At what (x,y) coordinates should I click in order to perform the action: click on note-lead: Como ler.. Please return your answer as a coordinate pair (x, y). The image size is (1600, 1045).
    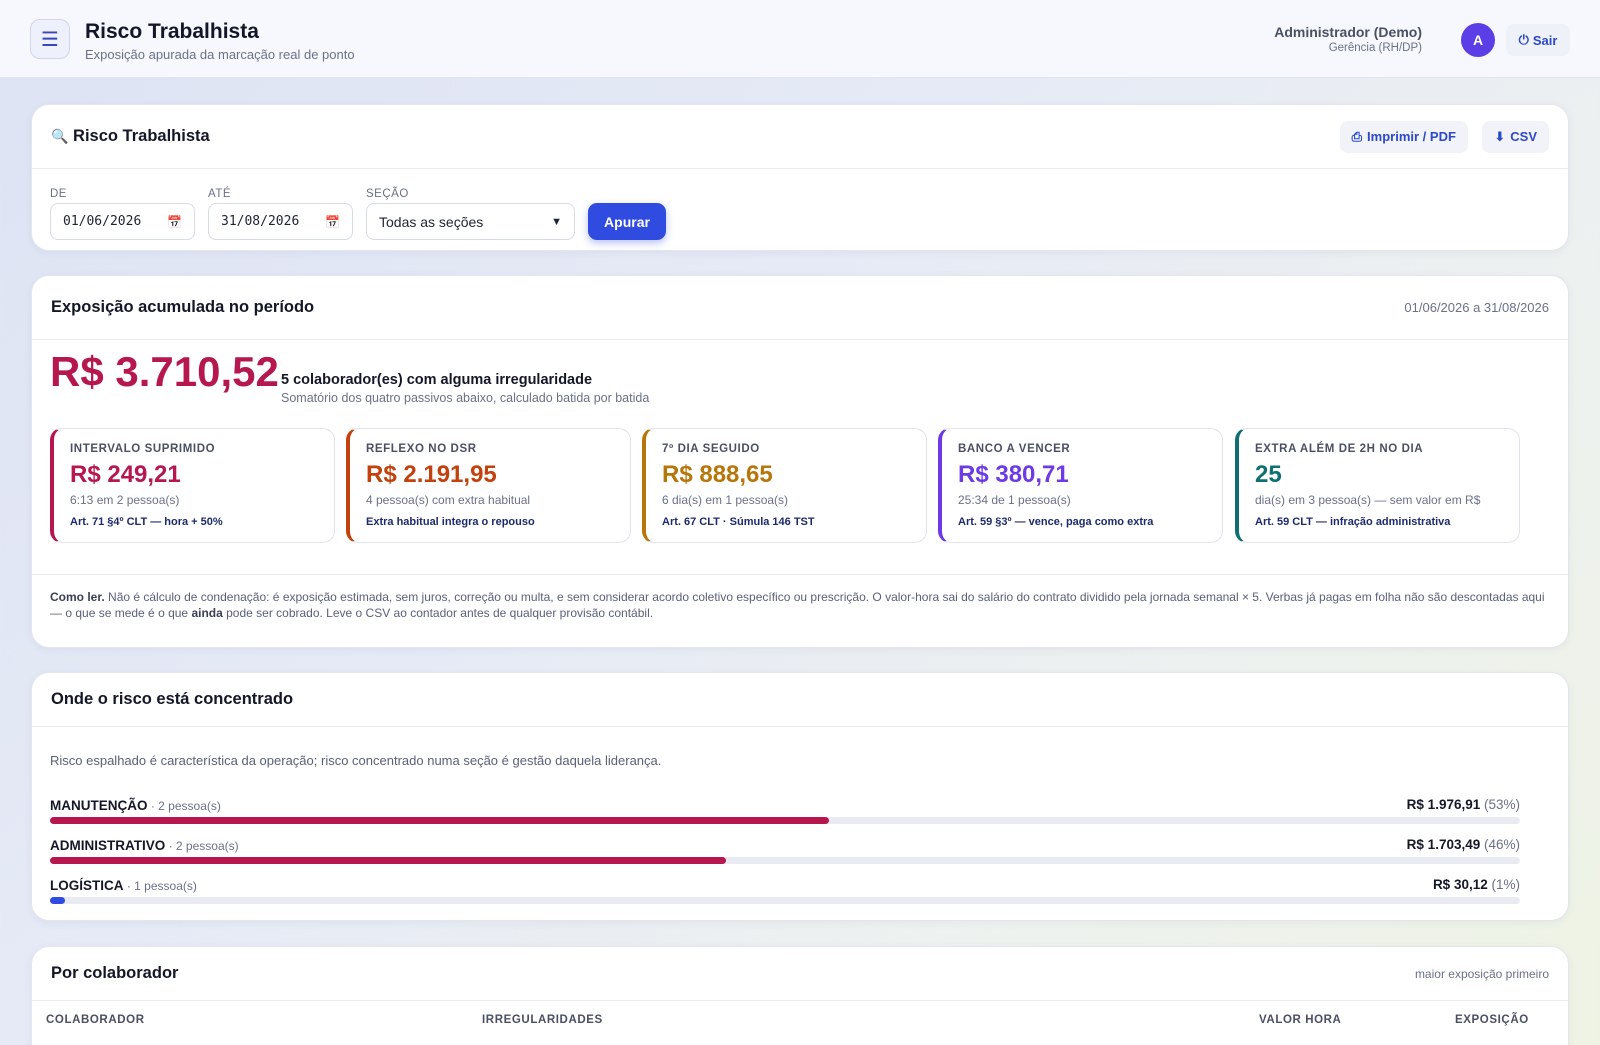
    Looking at the image, I should click on (77, 597).